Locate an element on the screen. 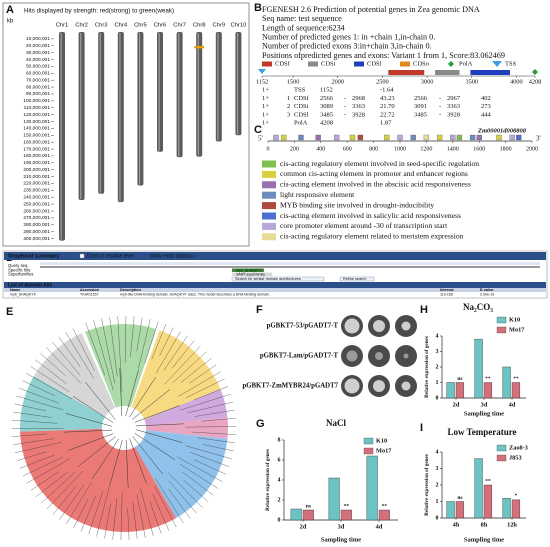 This screenshot has height=547, width=550. legend-label: TSS is located at coordinates (511, 63).